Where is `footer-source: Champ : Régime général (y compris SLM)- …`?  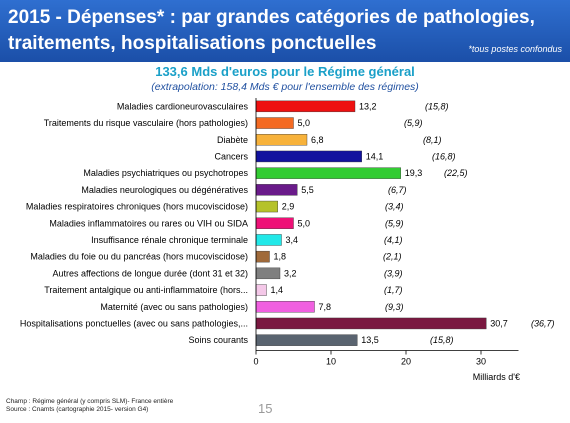 footer-source: Champ : Régime général (y compris SLM)- … is located at coordinates (89, 406).